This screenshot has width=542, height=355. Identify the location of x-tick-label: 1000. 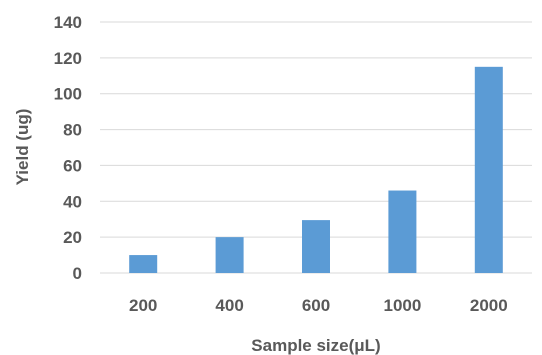
(402, 305).